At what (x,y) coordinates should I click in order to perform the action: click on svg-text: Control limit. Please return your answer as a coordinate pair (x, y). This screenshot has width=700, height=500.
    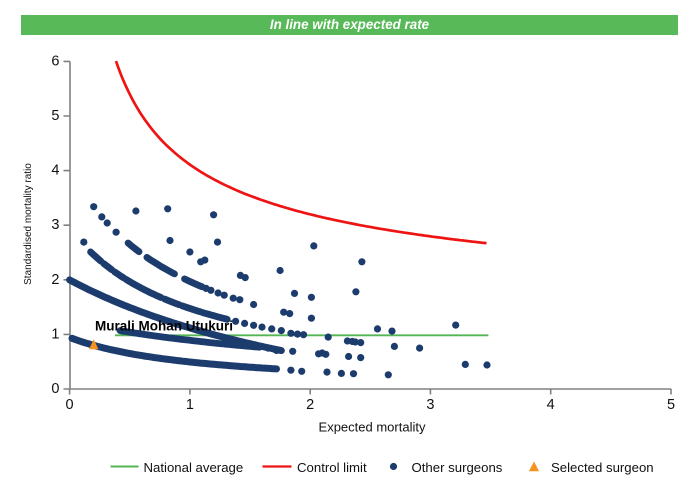
    Looking at the image, I should click on (332, 467).